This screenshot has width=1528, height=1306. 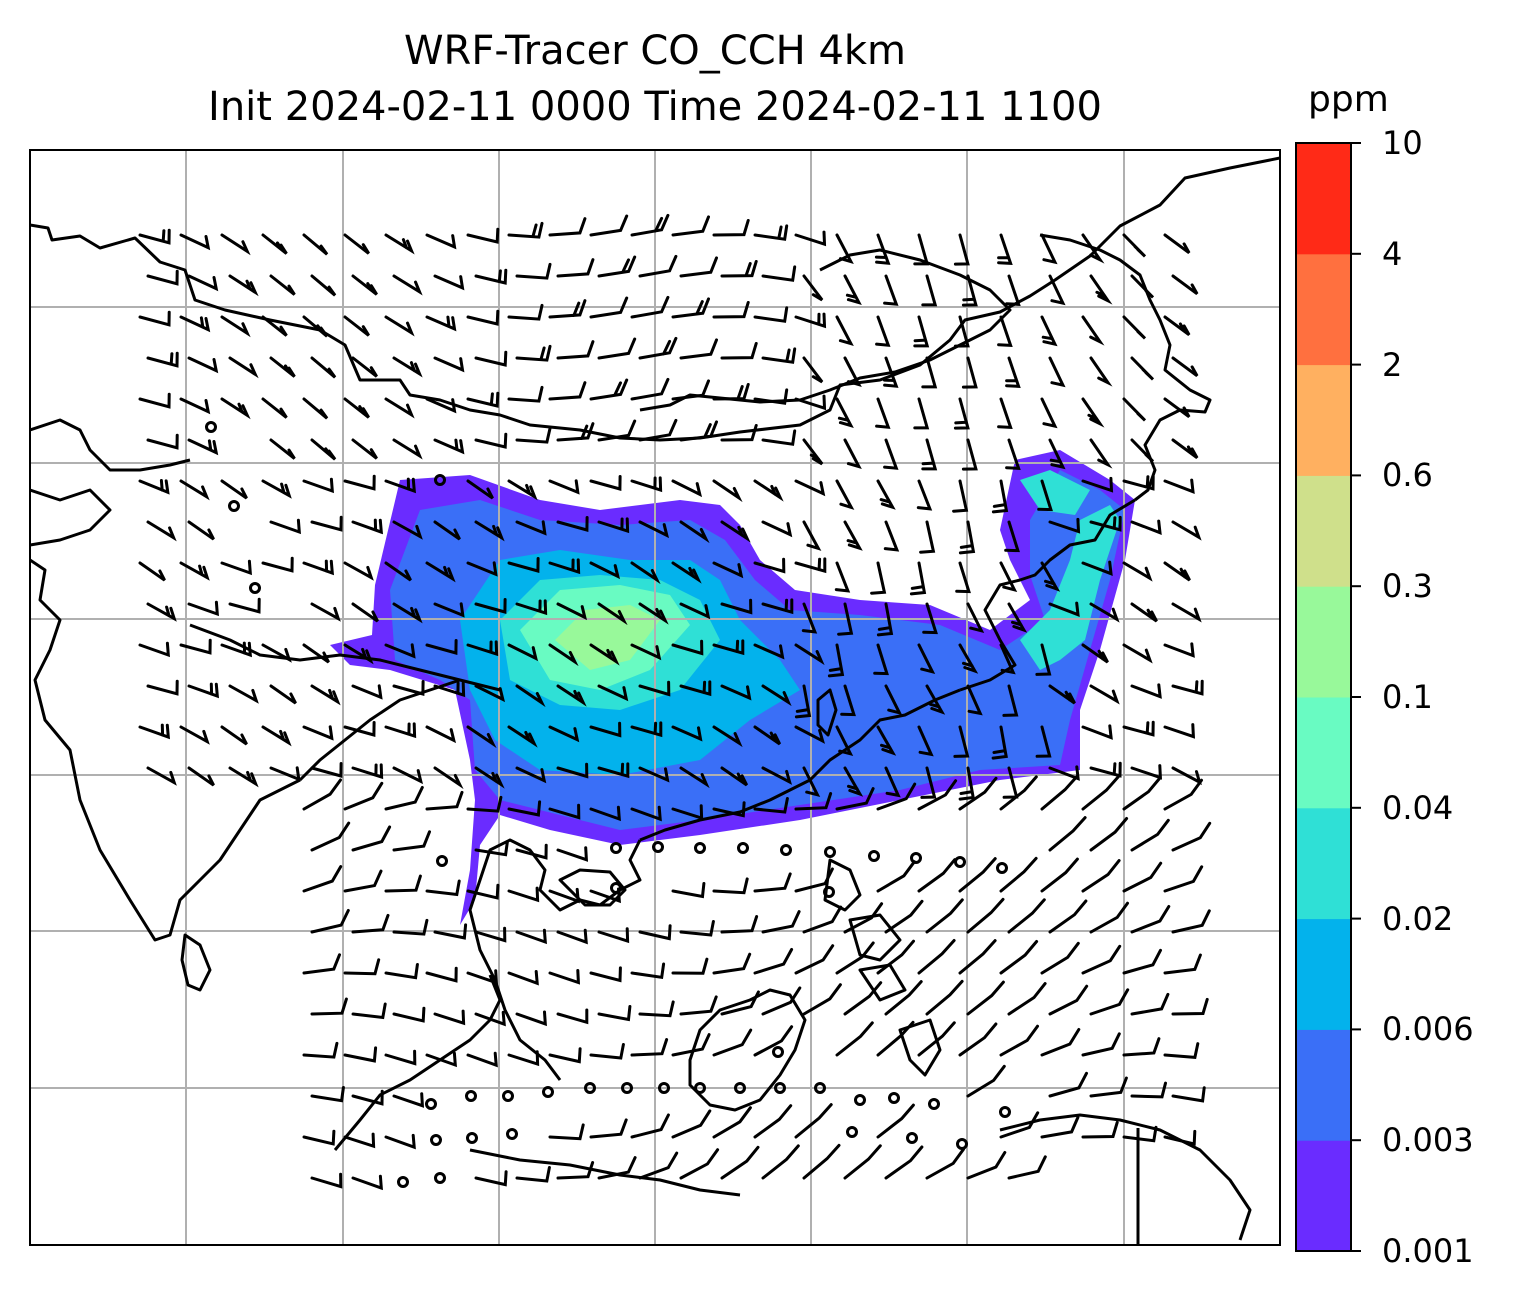 What do you see at coordinates (1428, 1140) in the screenshot?
I see `colorbar-tick-label: 0.003` at bounding box center [1428, 1140].